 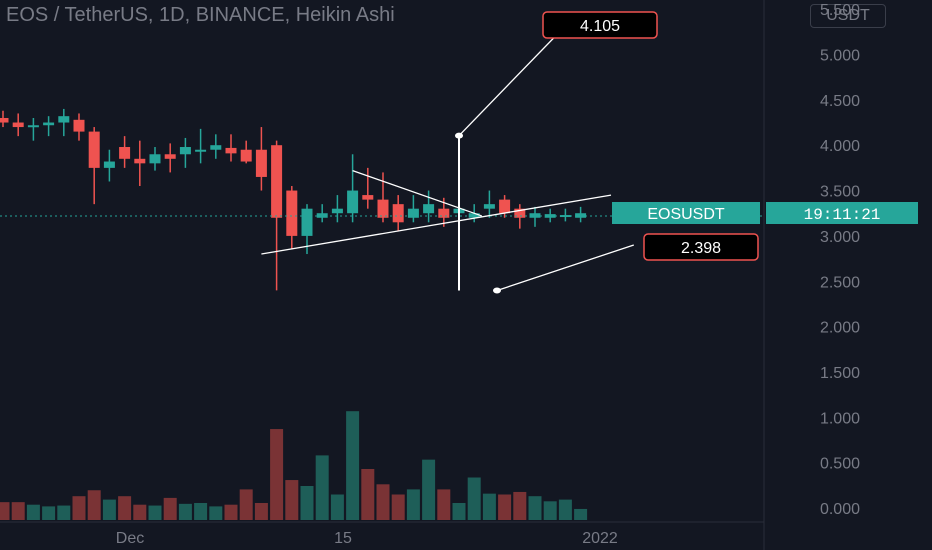 What do you see at coordinates (840, 10) in the screenshot?
I see `y-tick-label: 5.500` at bounding box center [840, 10].